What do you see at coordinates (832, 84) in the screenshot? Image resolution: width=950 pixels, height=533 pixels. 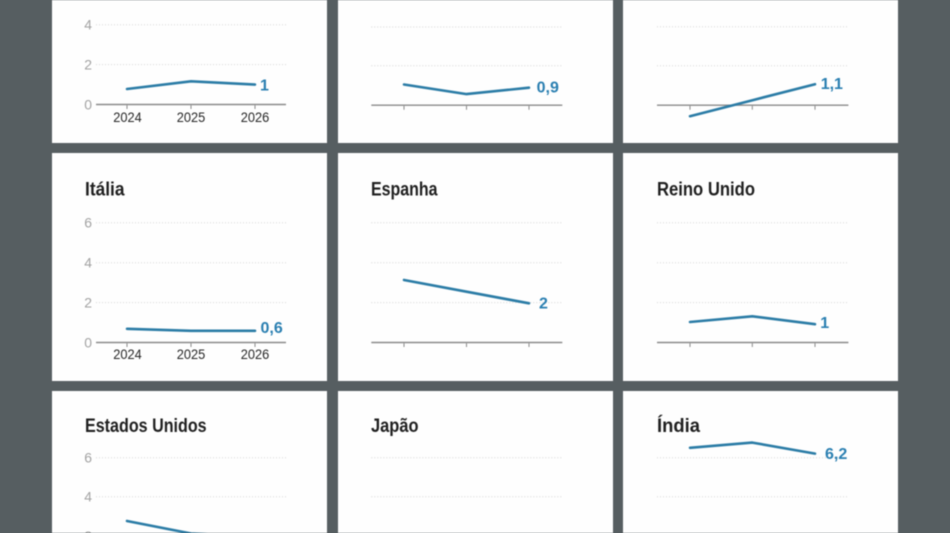 I see `svg-text: 1,1` at bounding box center [832, 84].